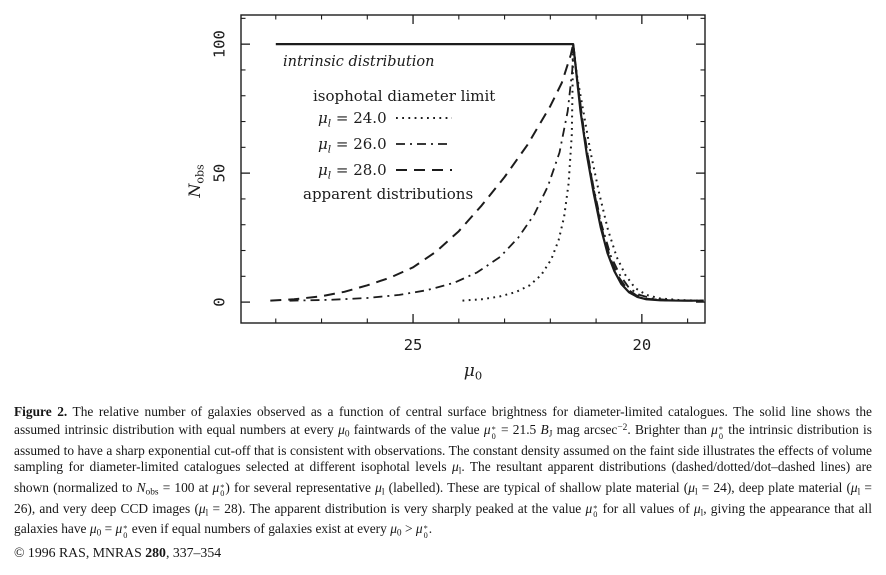  I want to click on copyright-line: © 1996 RAS, MNRAS 280, 337–354, so click(118, 552).